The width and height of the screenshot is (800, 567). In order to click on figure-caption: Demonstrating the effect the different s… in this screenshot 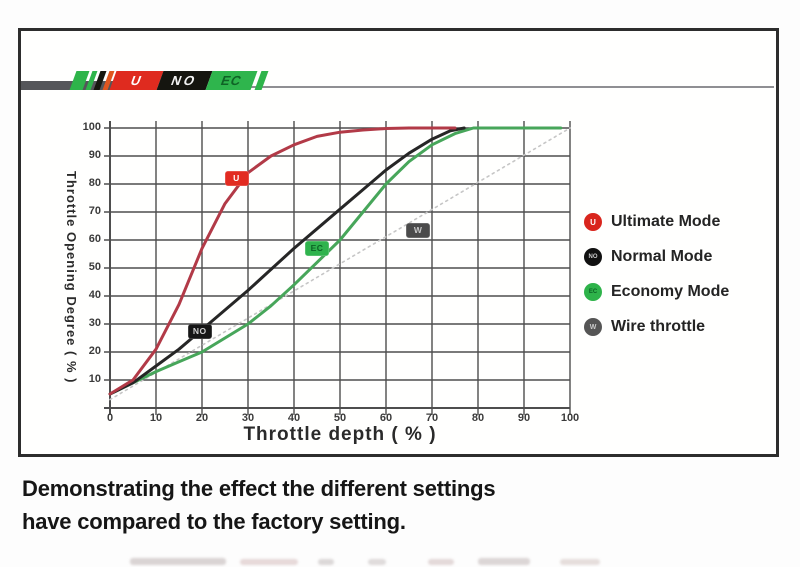, I will do `click(259, 505)`.